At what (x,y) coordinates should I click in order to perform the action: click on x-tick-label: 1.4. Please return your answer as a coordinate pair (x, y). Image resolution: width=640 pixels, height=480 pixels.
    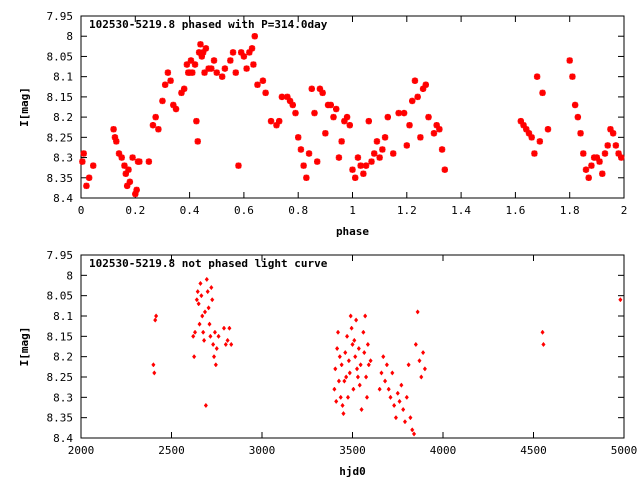
    Looking at the image, I should click on (461, 210).